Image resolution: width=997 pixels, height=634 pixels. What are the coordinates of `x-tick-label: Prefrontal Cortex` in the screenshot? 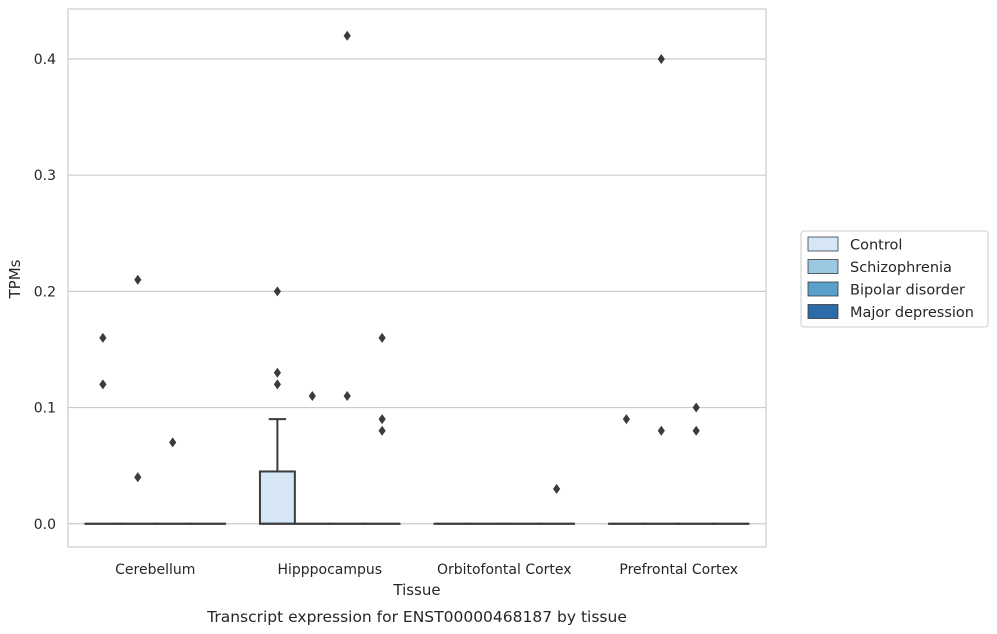 It's located at (678, 570).